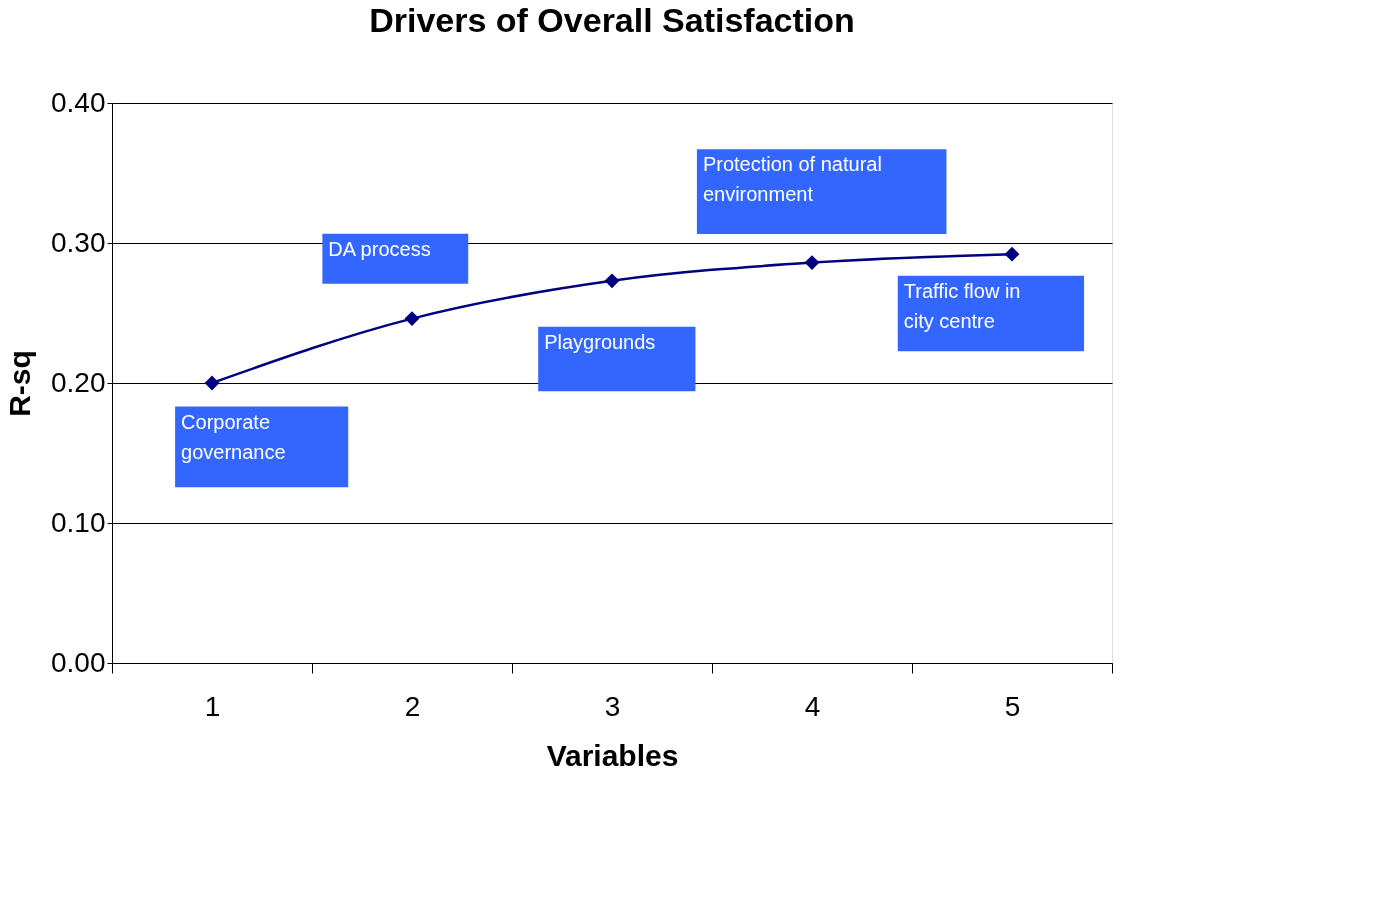 The height and width of the screenshot is (897, 1377). What do you see at coordinates (78, 102) in the screenshot?
I see `y-tick-label: 0.40` at bounding box center [78, 102].